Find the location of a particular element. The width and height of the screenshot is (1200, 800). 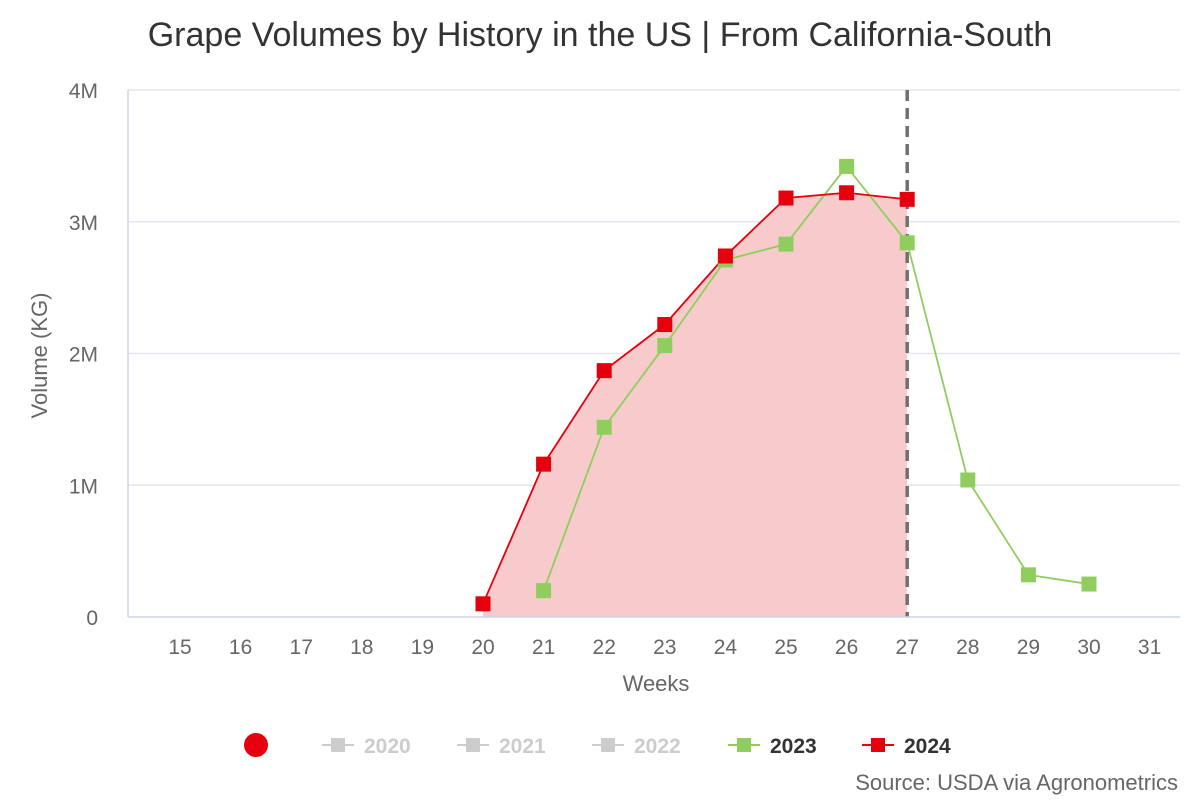

legend-item-2020: 2020 is located at coordinates (366, 746).